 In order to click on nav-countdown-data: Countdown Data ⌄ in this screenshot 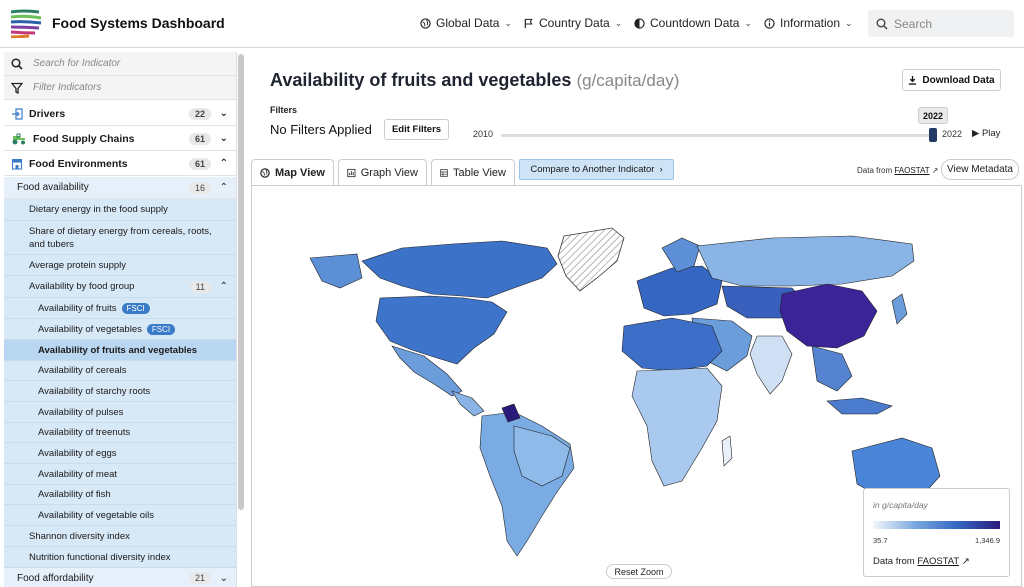, I will do `click(693, 23)`.